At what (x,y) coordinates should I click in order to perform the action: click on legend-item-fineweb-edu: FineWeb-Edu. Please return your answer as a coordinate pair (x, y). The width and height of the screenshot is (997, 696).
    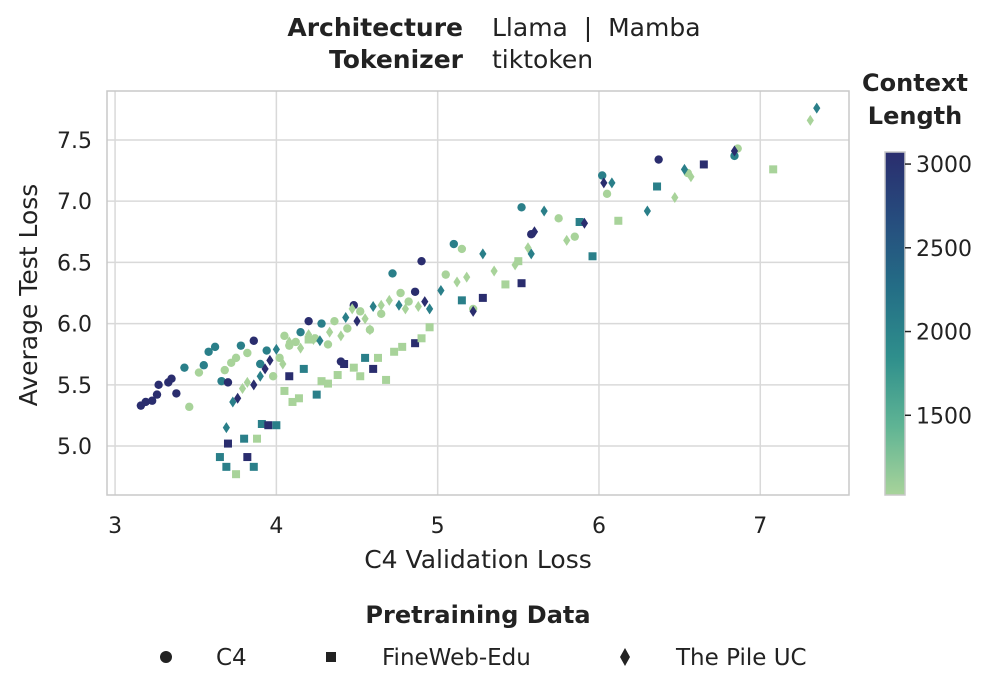
    Looking at the image, I should click on (428, 658).